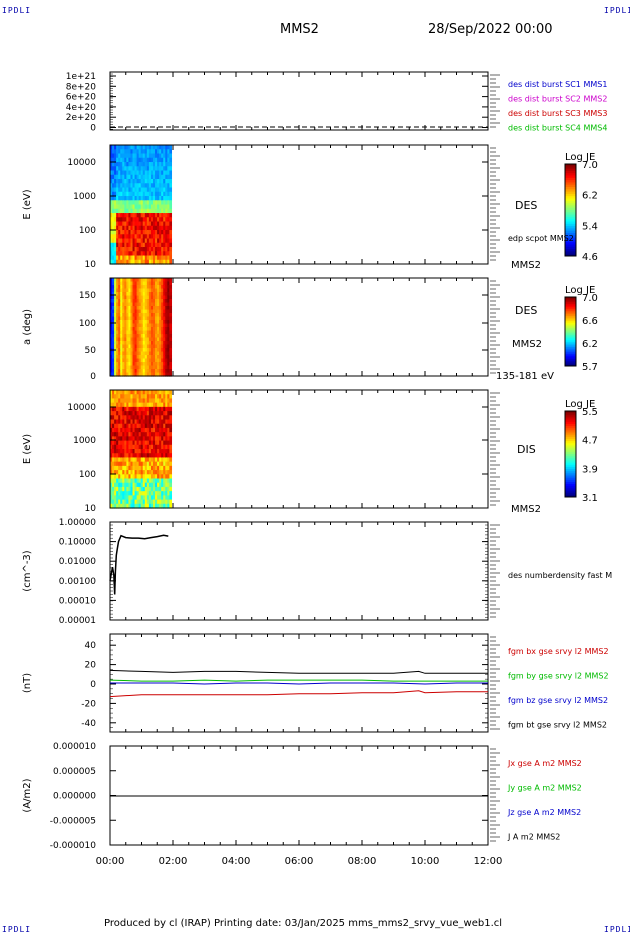 The height and width of the screenshot is (934, 630). I want to click on des-energy-panel-right-label-3: MMS2, so click(526, 265).